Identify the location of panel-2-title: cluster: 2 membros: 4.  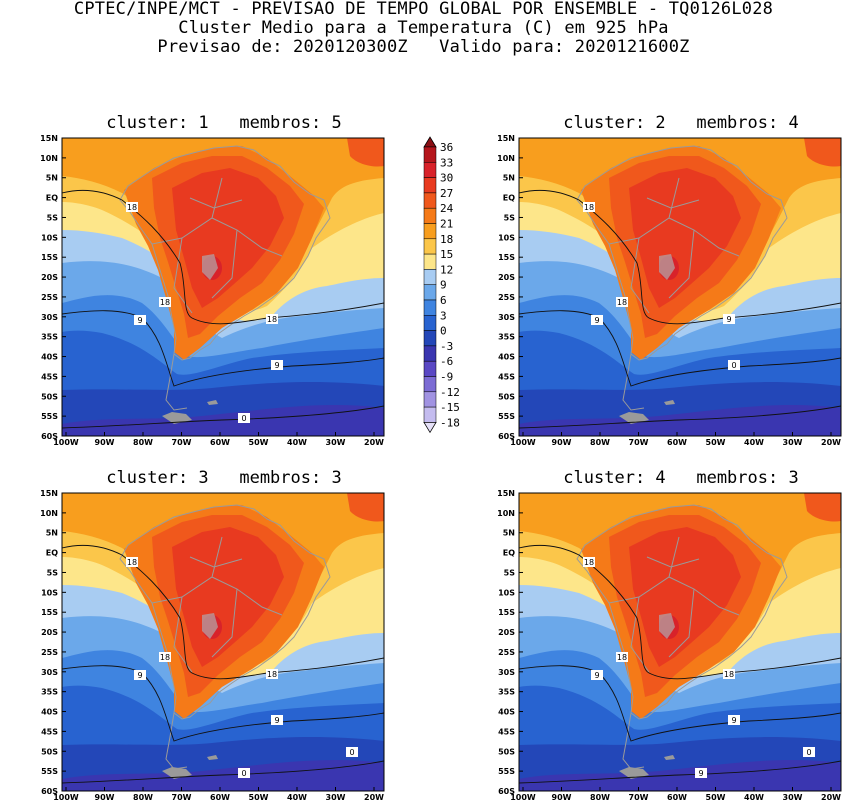
(681, 123).